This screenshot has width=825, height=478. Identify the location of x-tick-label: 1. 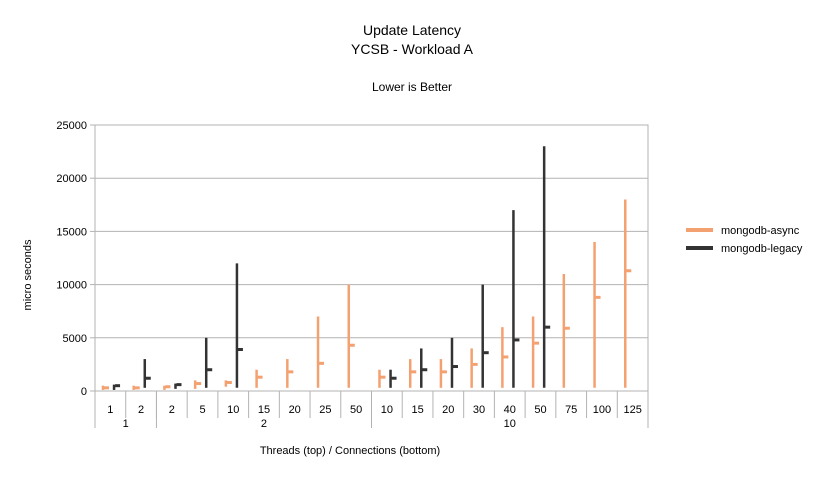
(110, 410).